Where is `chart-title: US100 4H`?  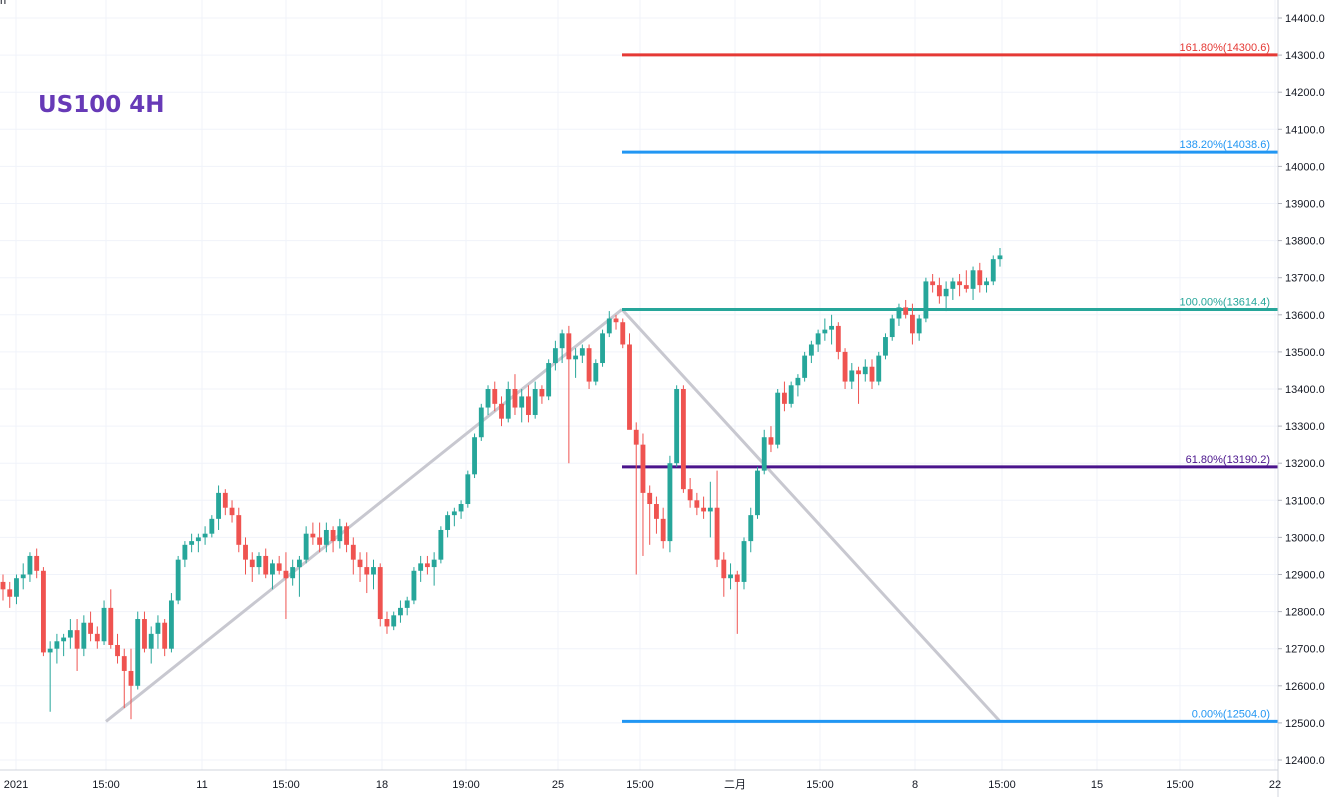 chart-title: US100 4H is located at coordinates (101, 105).